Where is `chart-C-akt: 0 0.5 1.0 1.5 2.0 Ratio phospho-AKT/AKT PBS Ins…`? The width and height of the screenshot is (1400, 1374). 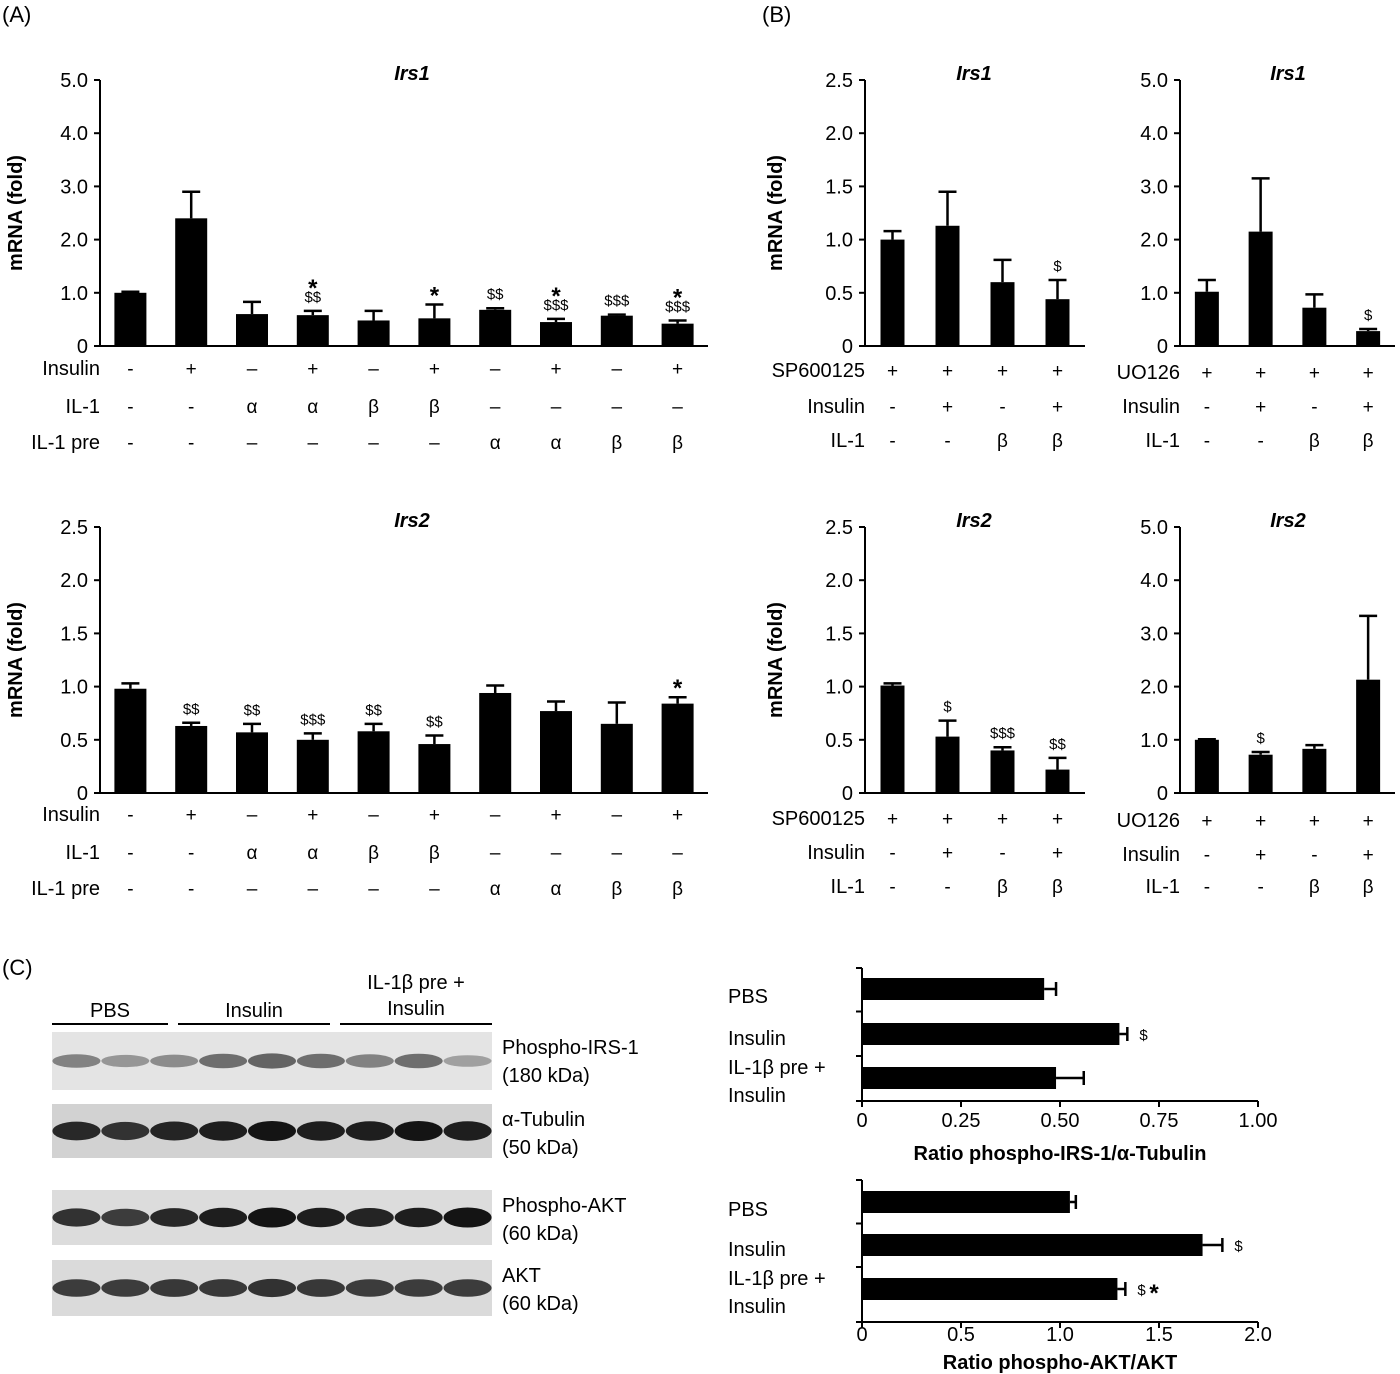
chart-C-akt: 0 0.5 1.0 1.5 2.0 Ratio phospho-AKT/AKT PBS Ins… is located at coordinates (1000, 1276).